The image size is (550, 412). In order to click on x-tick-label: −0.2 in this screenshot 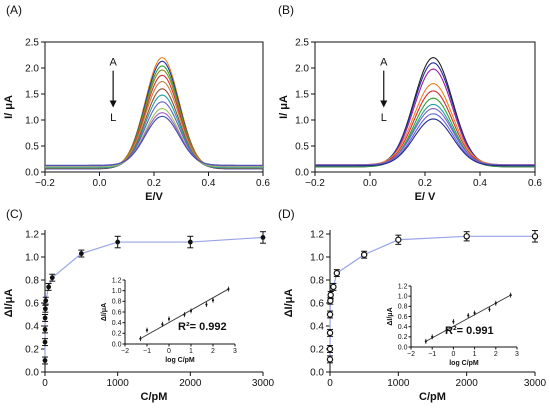, I will do `click(45, 183)`.